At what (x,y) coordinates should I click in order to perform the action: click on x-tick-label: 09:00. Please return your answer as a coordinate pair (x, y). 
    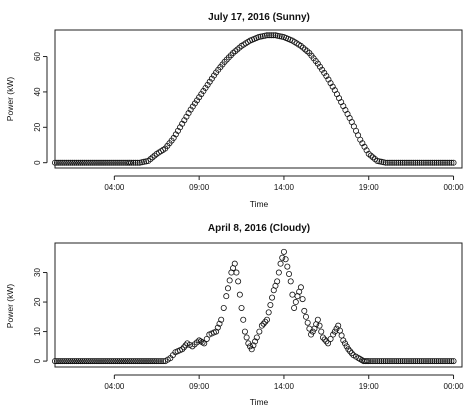
    Looking at the image, I should click on (199, 187).